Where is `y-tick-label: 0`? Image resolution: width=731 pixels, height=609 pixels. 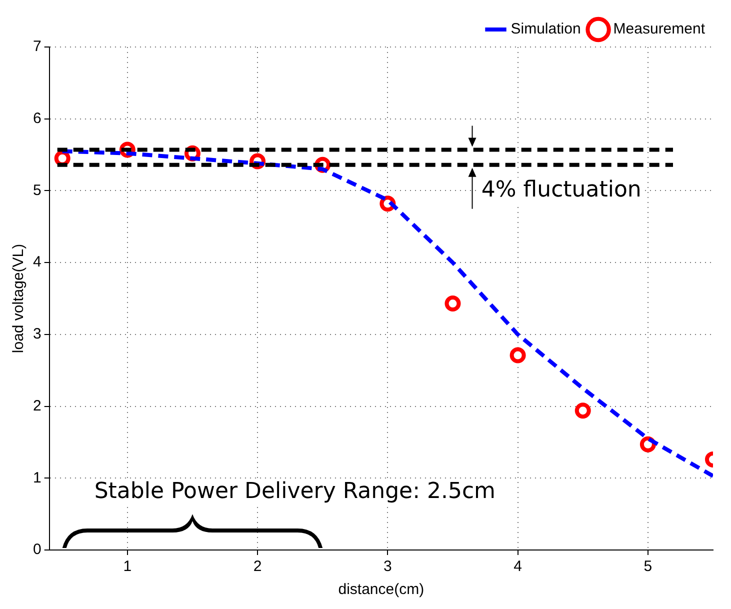
y-tick-label: 0 is located at coordinates (37, 549).